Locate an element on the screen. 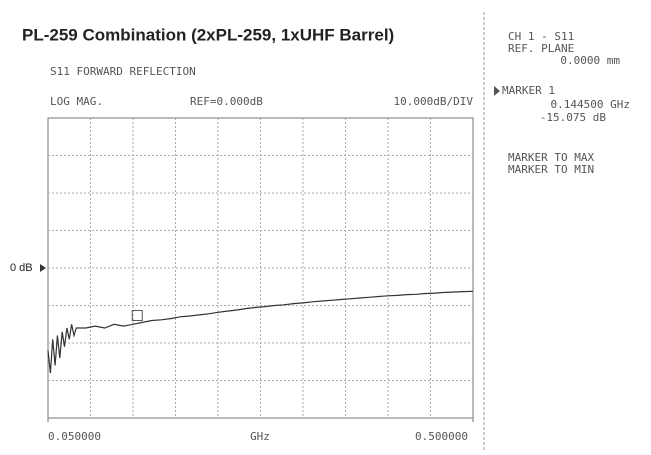 The width and height of the screenshot is (651, 455). marker-level: -15.075 dB is located at coordinates (573, 117).